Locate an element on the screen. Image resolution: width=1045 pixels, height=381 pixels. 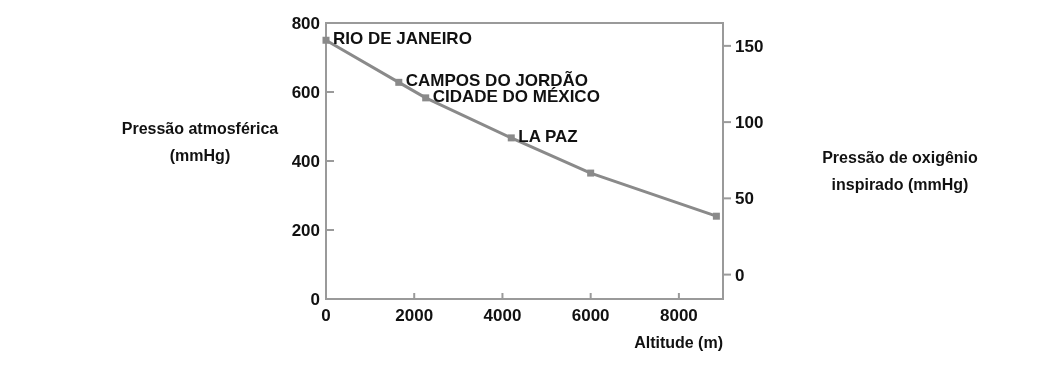
y-tick-label: 400 is located at coordinates (305, 161).